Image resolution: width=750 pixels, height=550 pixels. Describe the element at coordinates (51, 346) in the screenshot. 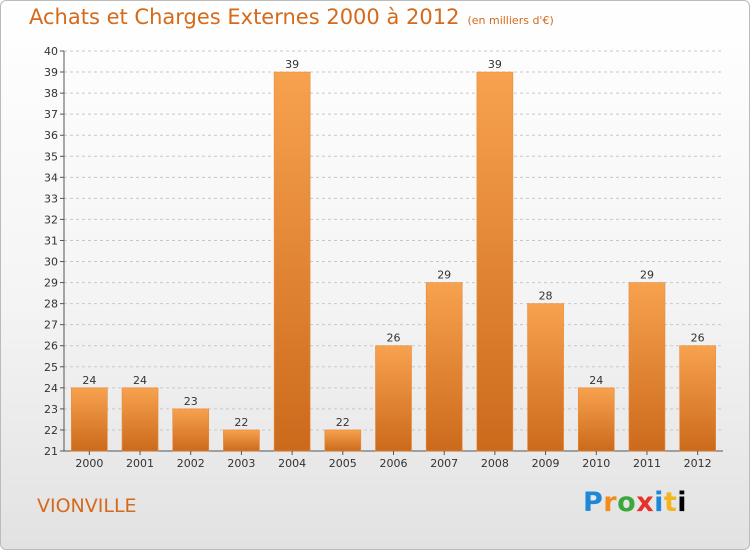

I see `y-tick-label: 26` at that location.